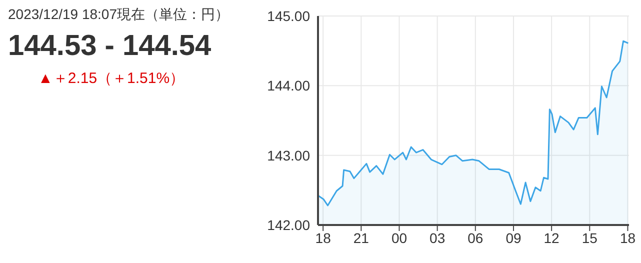 This screenshot has height=263, width=641. What do you see at coordinates (399, 238) in the screenshot?
I see `x-tick-label: 00` at bounding box center [399, 238].